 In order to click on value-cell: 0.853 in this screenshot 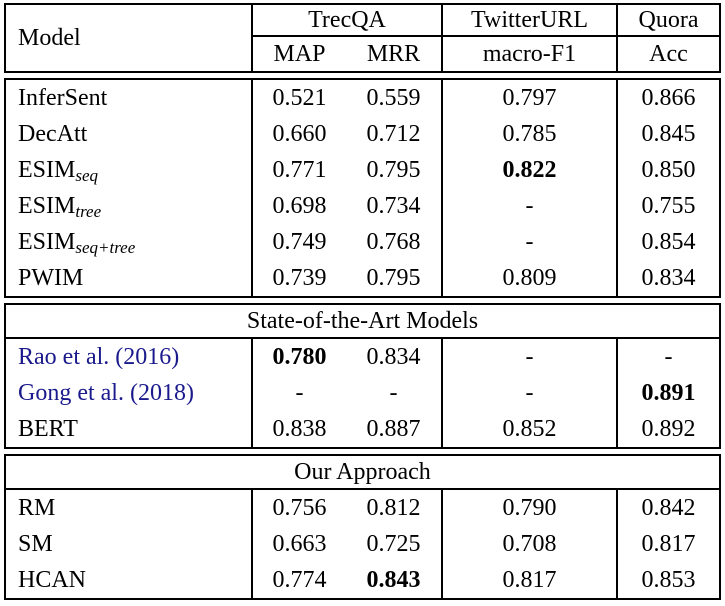, I will do `click(667, 580)`.